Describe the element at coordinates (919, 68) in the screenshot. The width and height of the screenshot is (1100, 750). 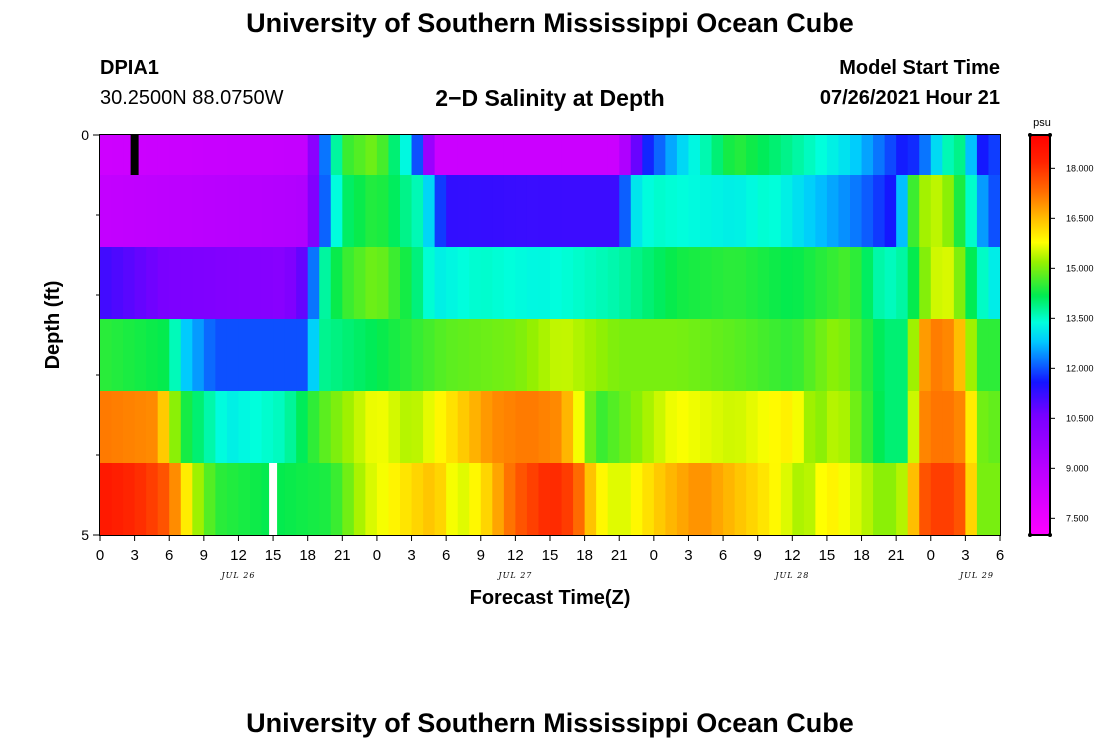
I see `model-start-label: Model Start Time` at that location.